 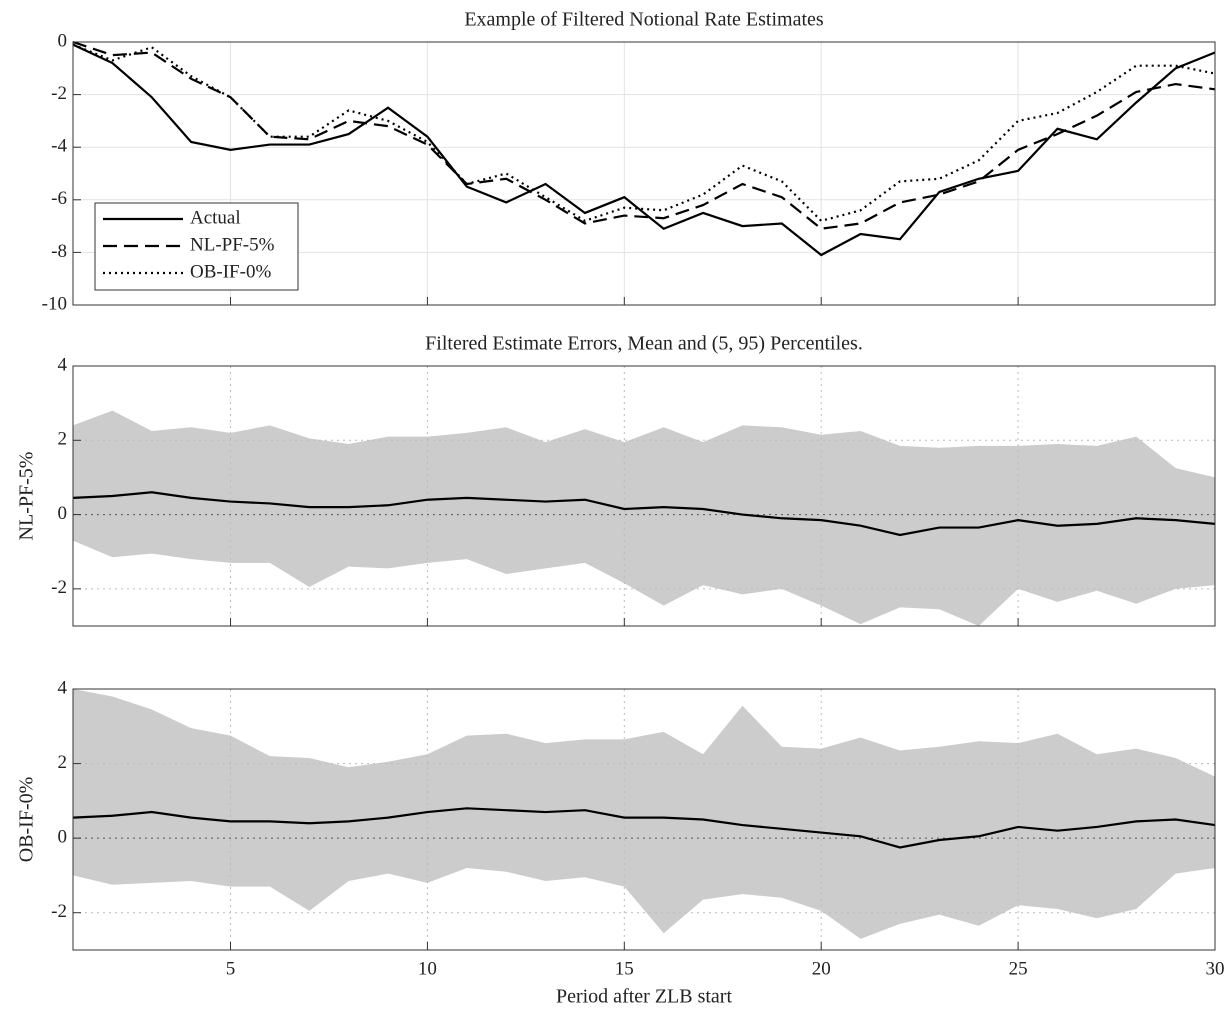 What do you see at coordinates (215, 217) in the screenshot?
I see `legend-label: Actual` at bounding box center [215, 217].